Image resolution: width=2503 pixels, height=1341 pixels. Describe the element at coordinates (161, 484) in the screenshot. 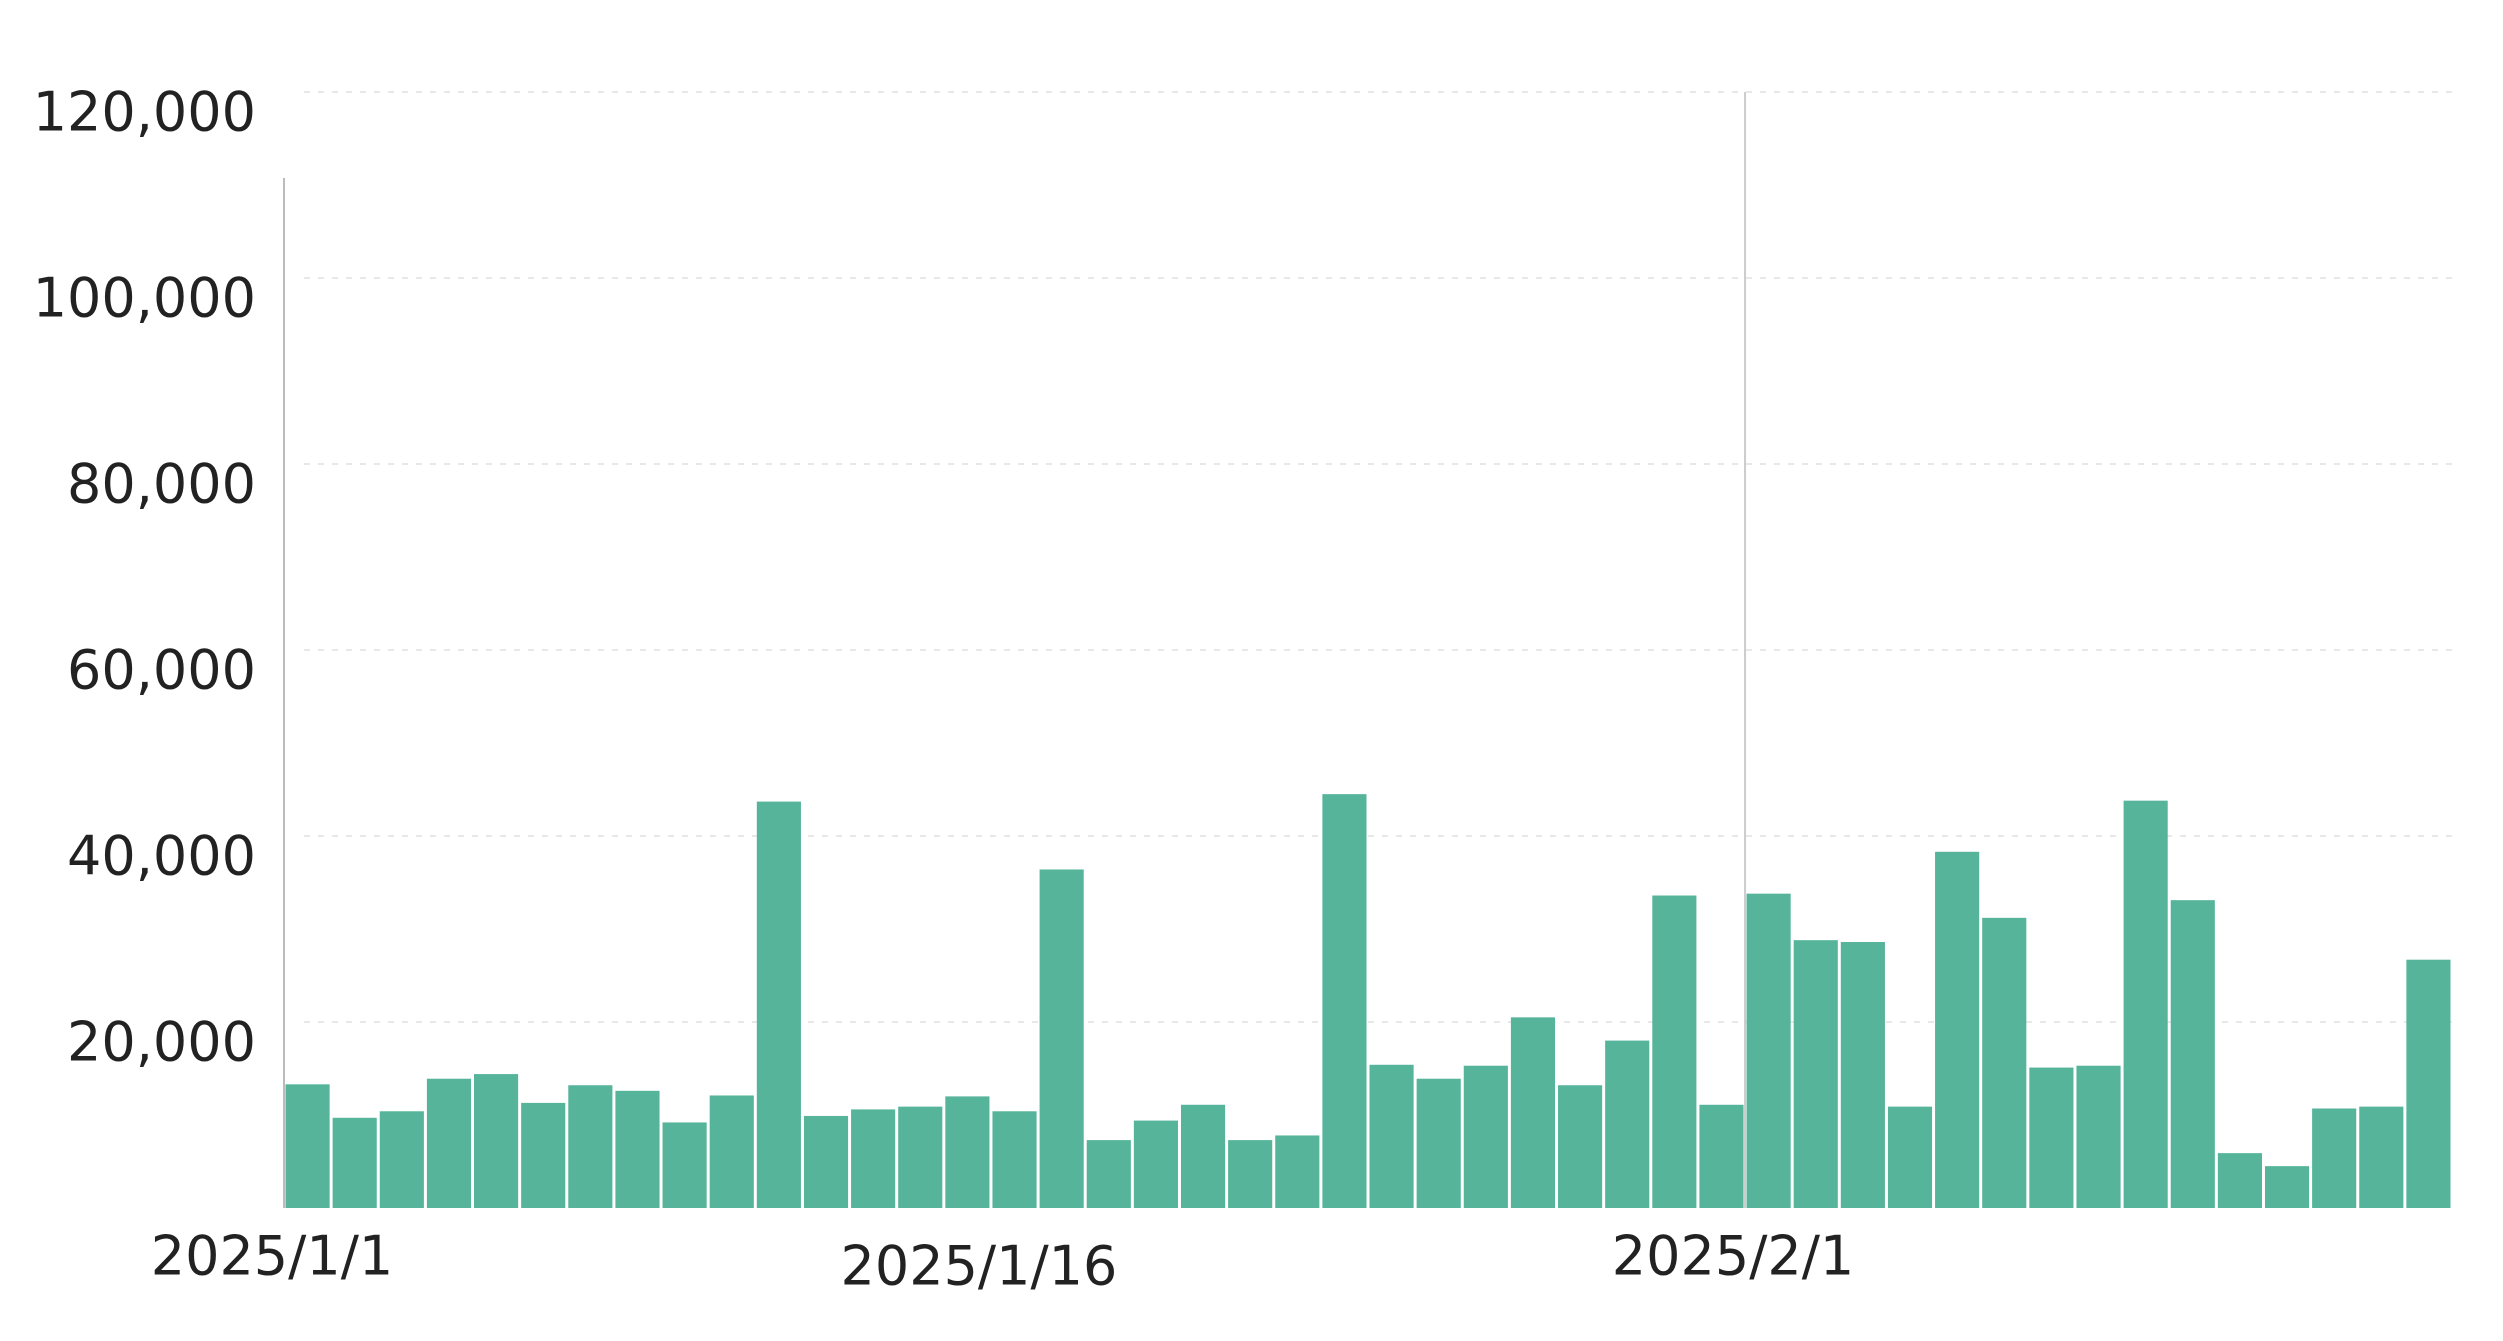

I see `y-tick-label: 80,000` at that location.